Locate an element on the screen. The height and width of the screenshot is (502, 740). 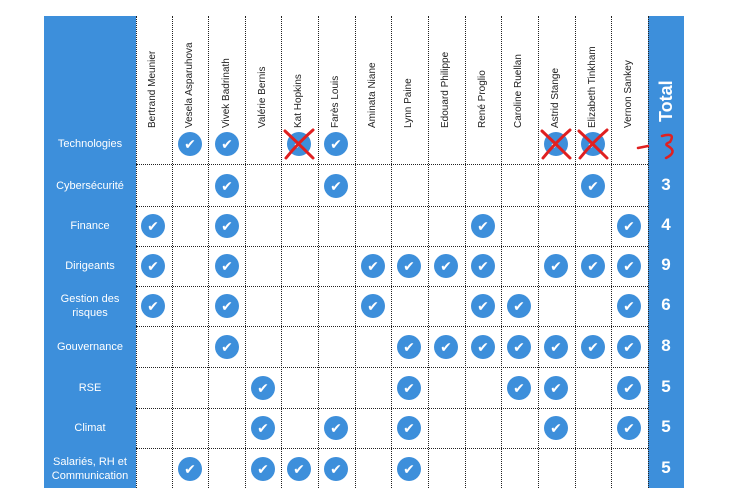
total-column is located at coordinates (666, 252).